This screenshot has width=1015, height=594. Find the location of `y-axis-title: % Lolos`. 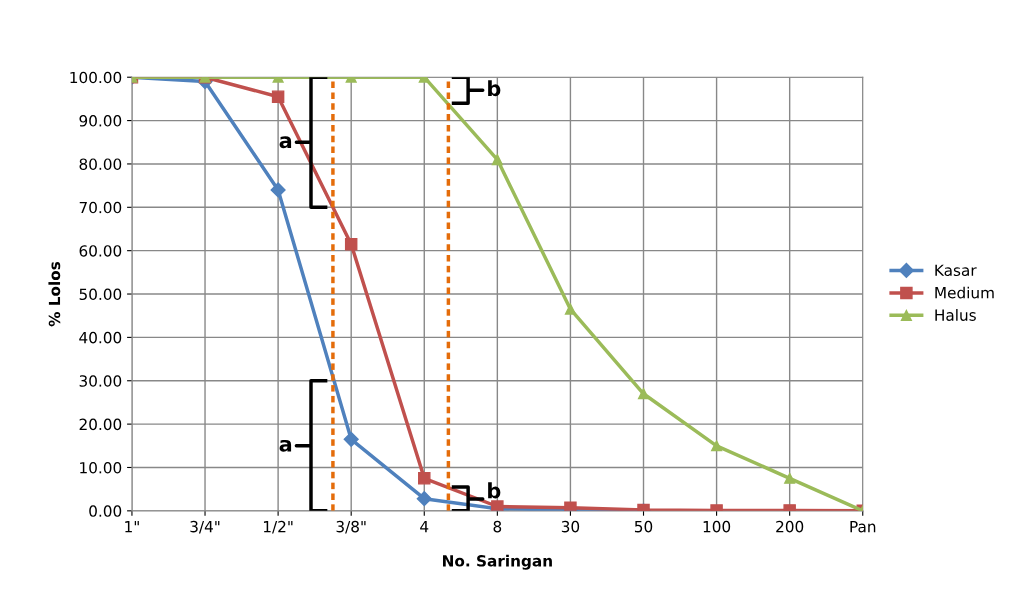

y-axis-title: % Lolos is located at coordinates (54, 294).